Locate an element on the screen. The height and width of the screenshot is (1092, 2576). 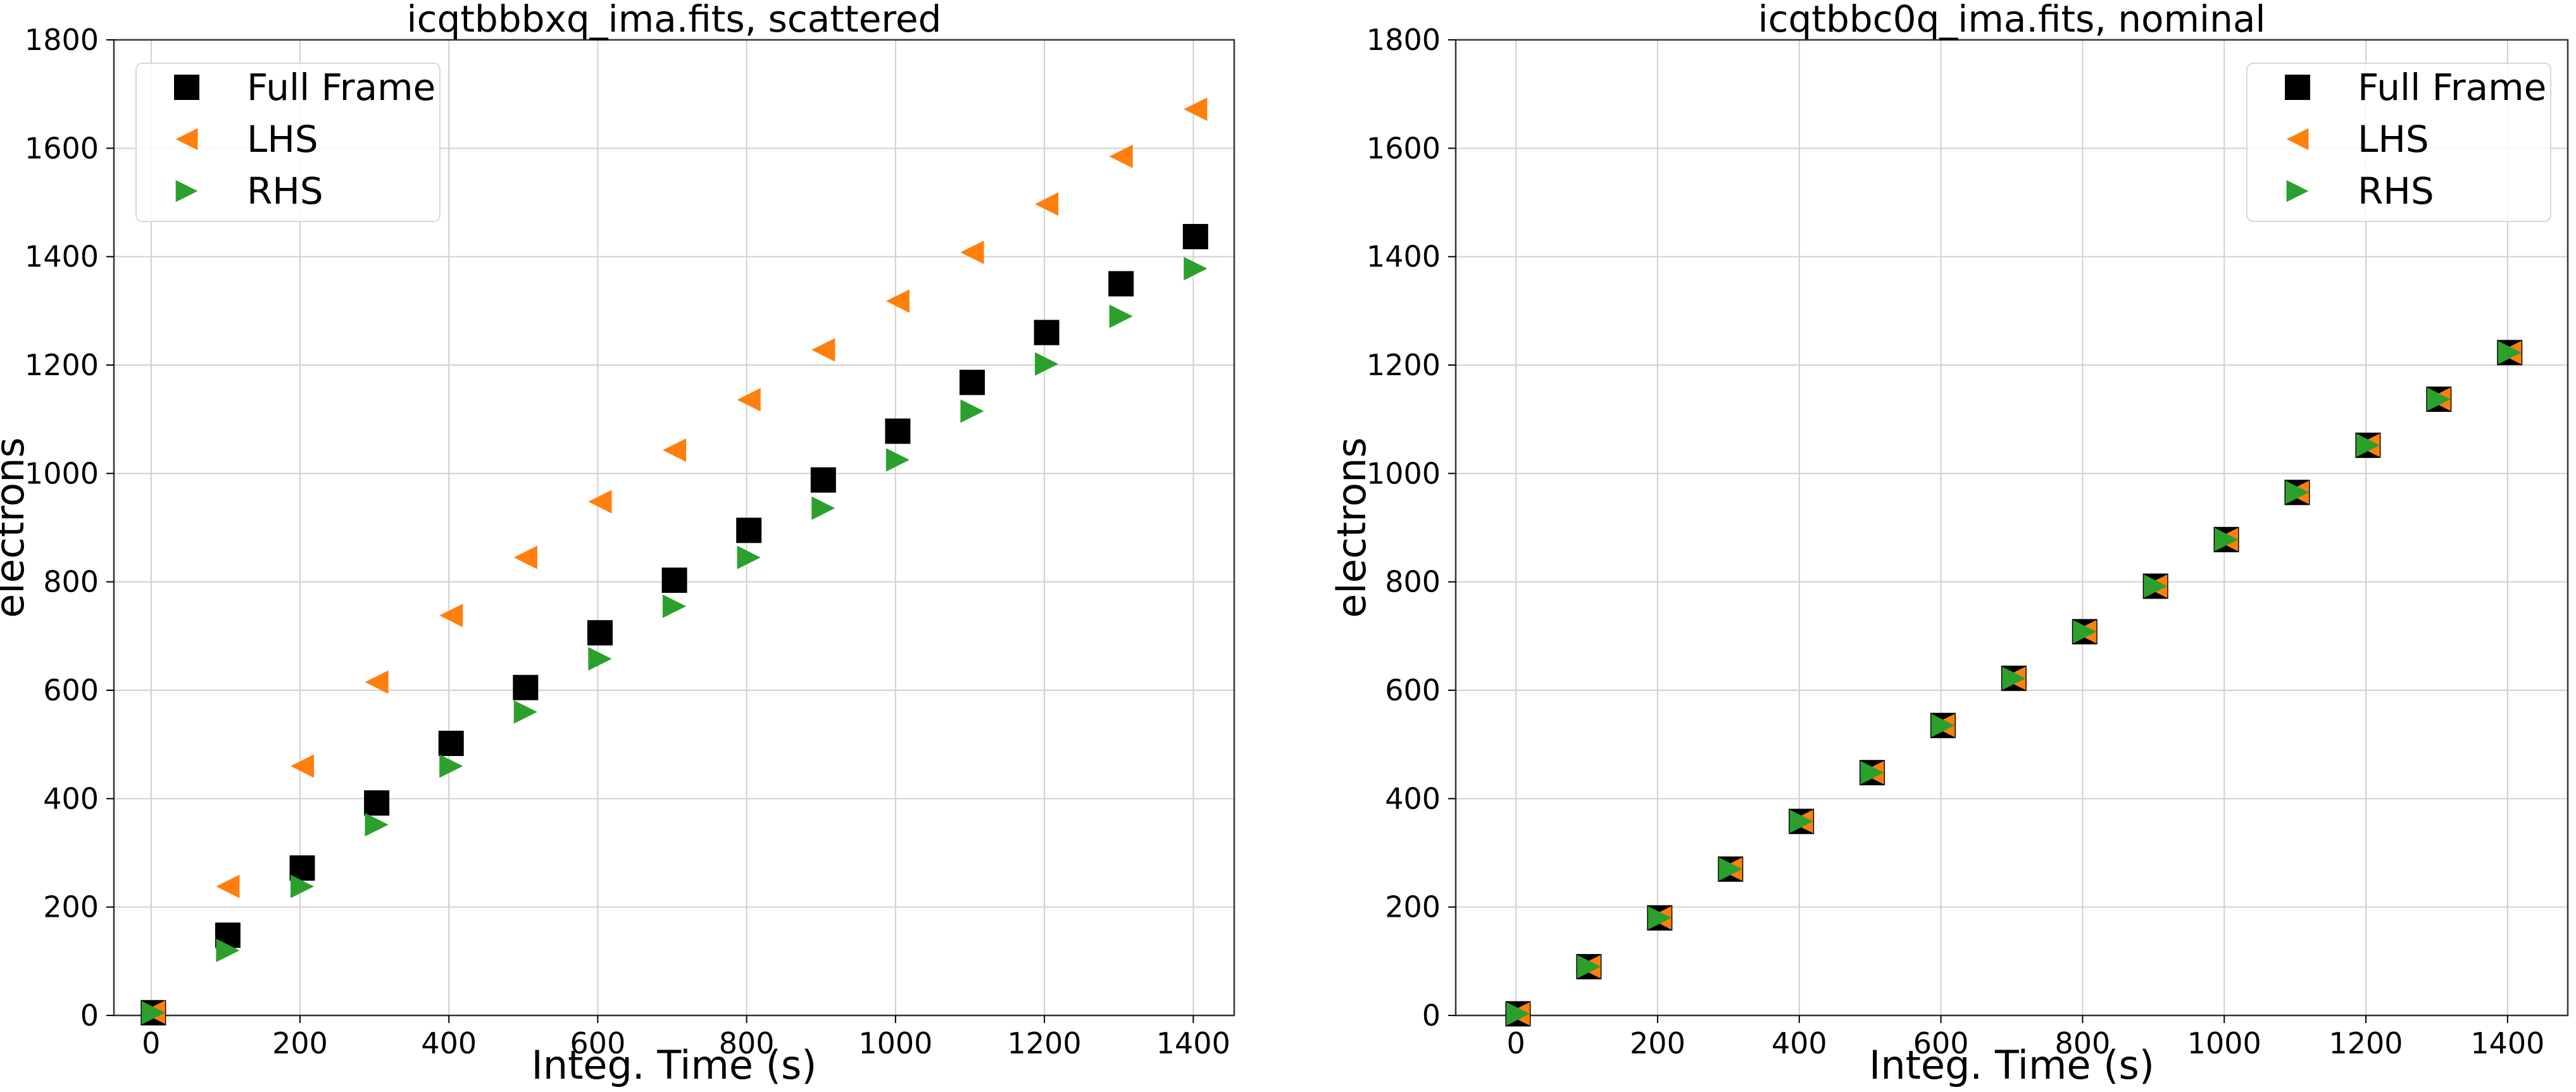
y-tick-label: 1000 is located at coordinates (62, 473).